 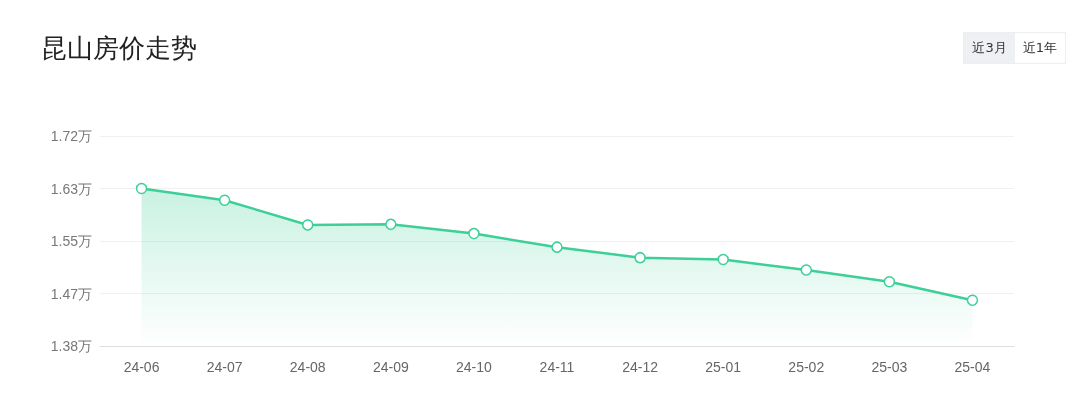 I want to click on x-tick-label: 25-02, so click(x=806, y=367).